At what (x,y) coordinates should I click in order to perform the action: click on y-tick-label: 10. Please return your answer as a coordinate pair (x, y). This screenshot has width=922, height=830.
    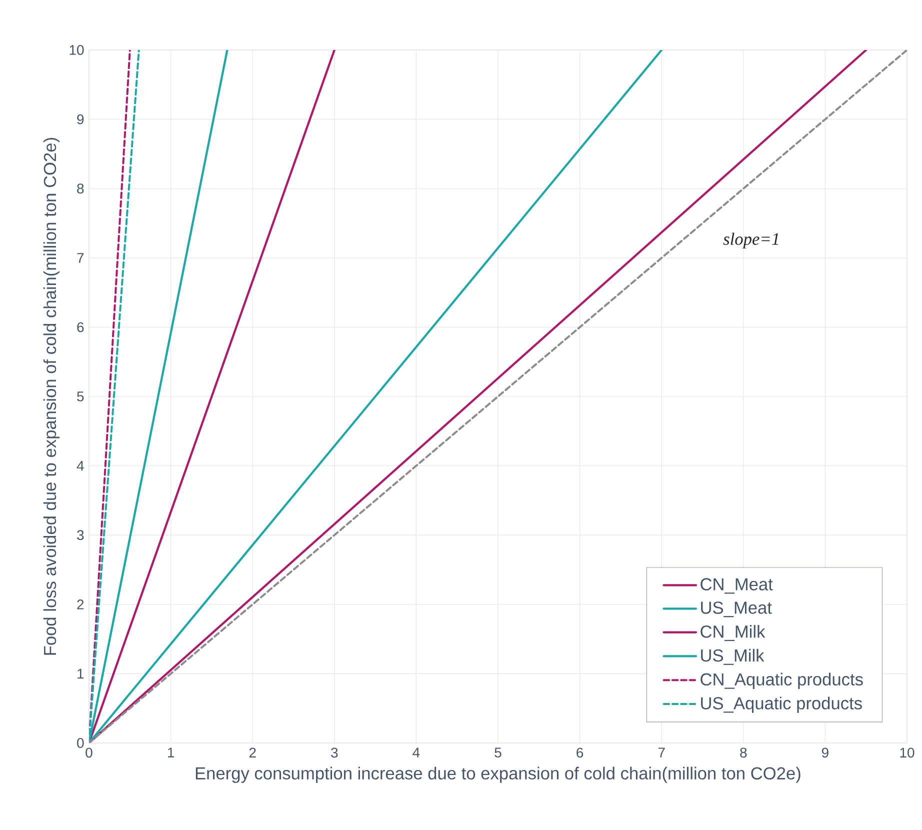
    Looking at the image, I should click on (77, 50).